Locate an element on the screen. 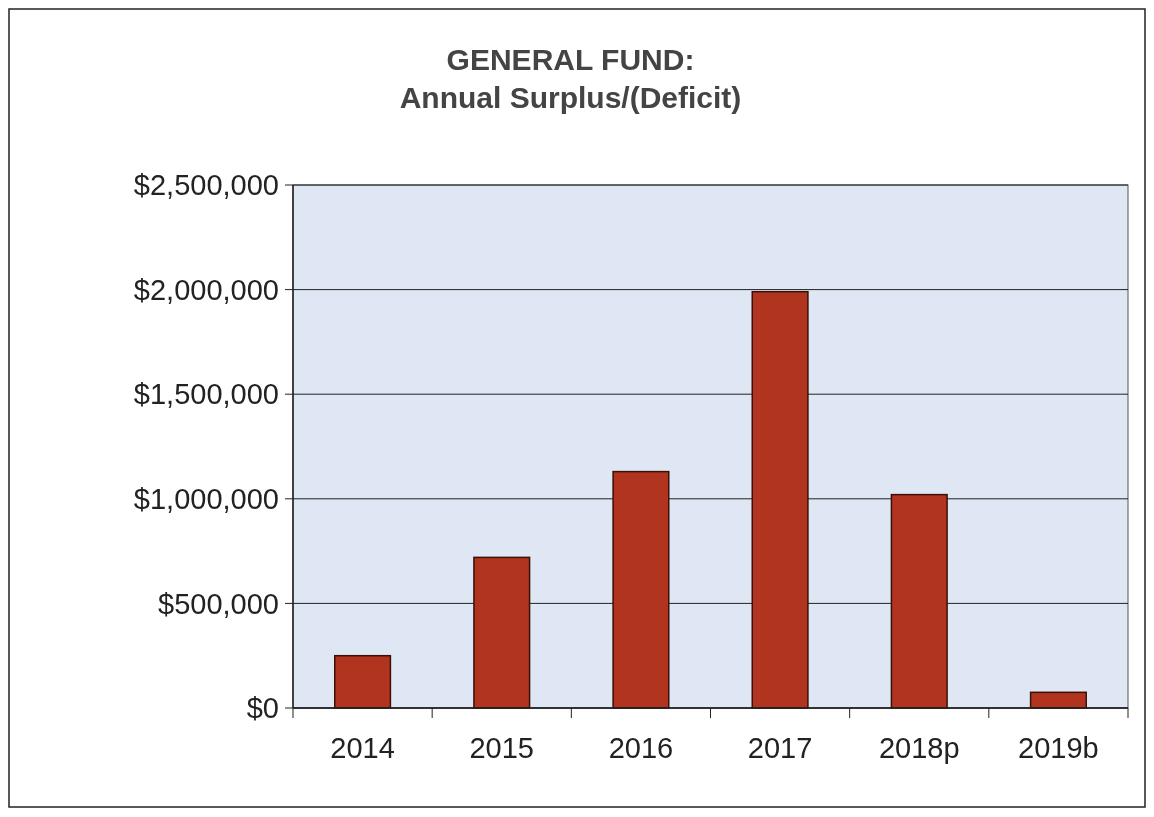 The image size is (1154, 817). chart-title: GENERAL FUND: is located at coordinates (570, 59).